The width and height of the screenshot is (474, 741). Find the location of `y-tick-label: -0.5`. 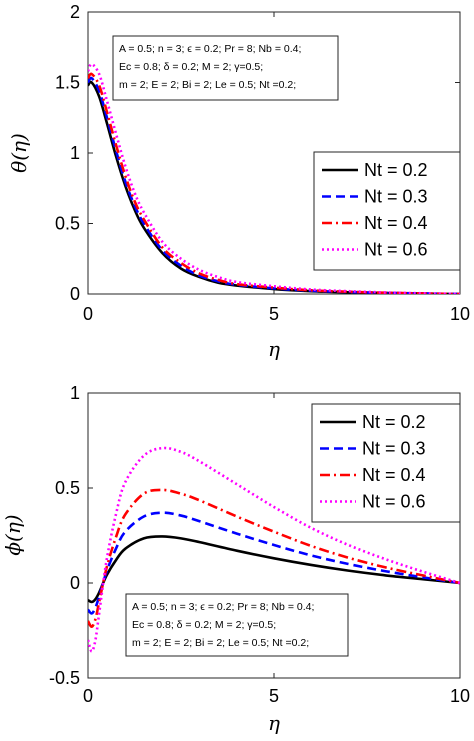

y-tick-label: -0.5 is located at coordinates (64, 678).